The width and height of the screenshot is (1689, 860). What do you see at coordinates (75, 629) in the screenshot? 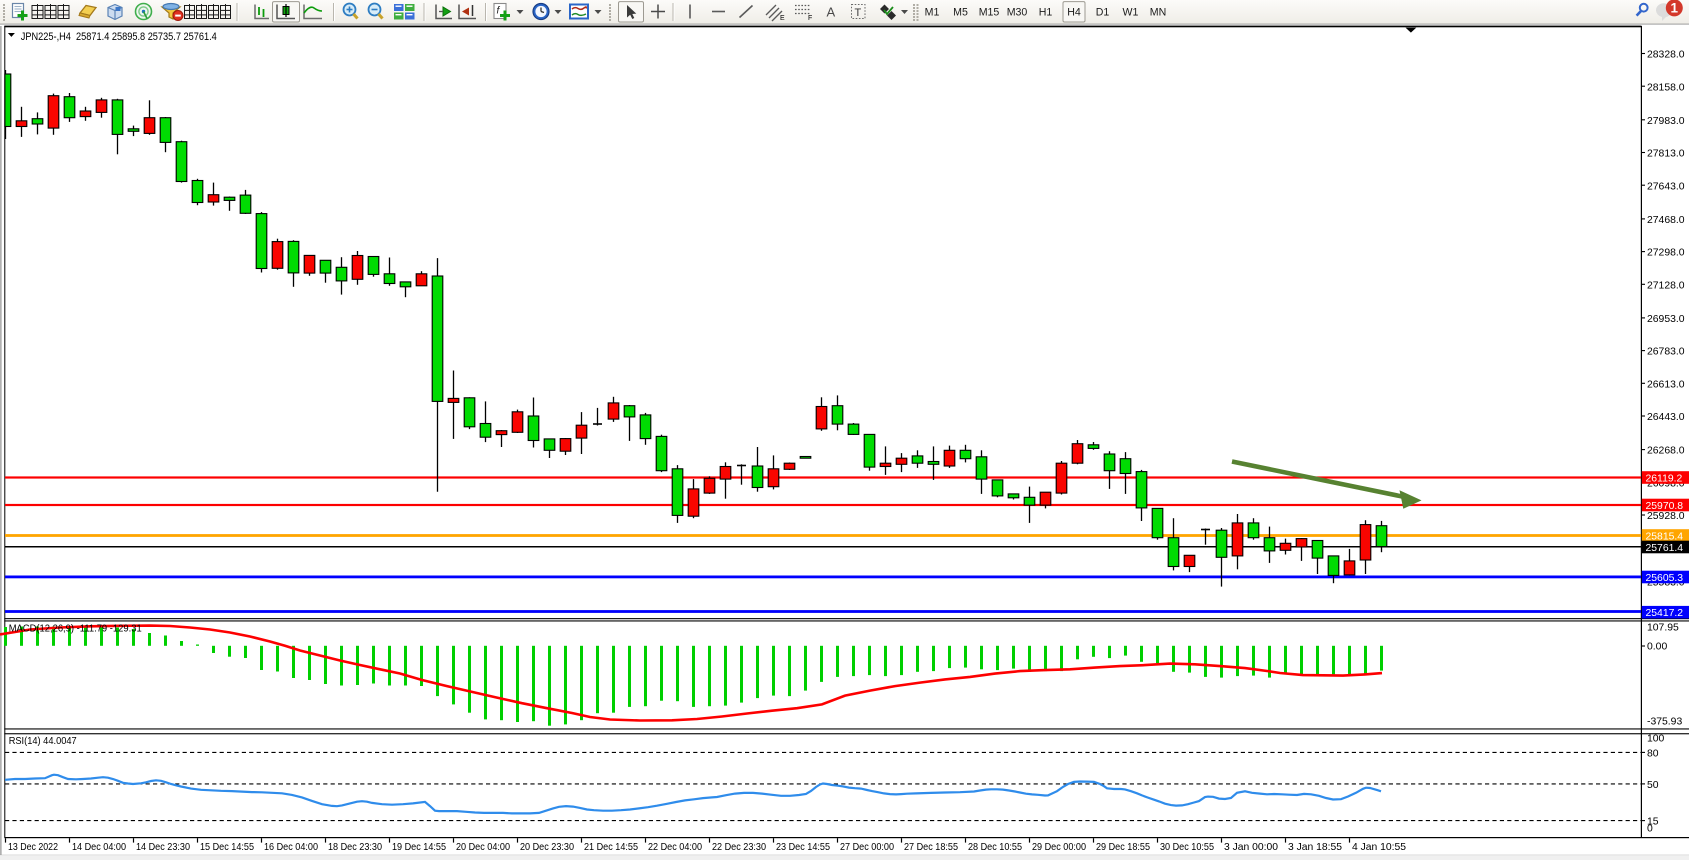
I see `svg-text: MACD(12,26,9) -111.79 -129.31` at bounding box center [75, 629].